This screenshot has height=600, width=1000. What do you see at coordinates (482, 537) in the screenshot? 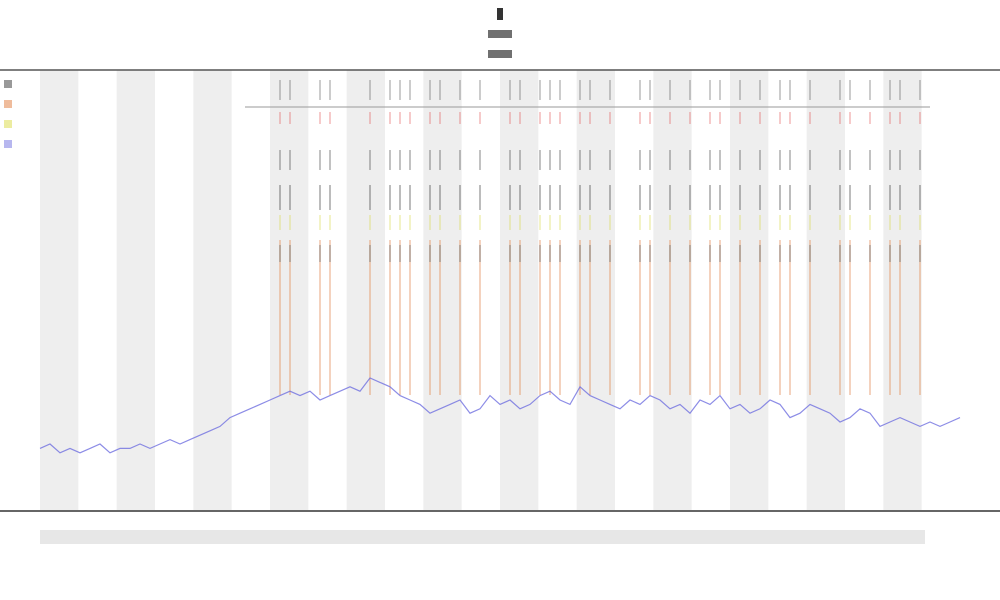
I see `x-tick-label-block` at bounding box center [482, 537].